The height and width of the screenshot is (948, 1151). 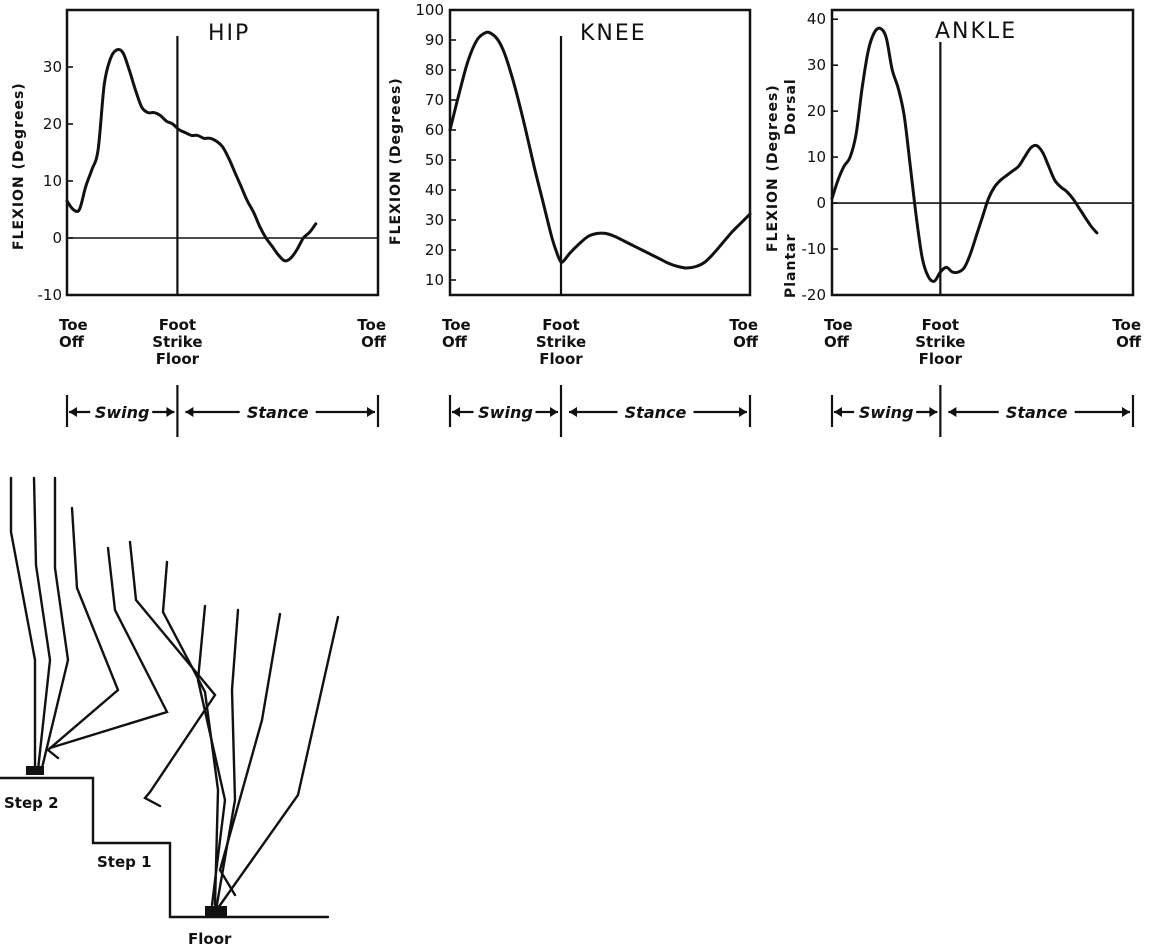 I want to click on knee-y-tick-label: 20, so click(x=434, y=250).